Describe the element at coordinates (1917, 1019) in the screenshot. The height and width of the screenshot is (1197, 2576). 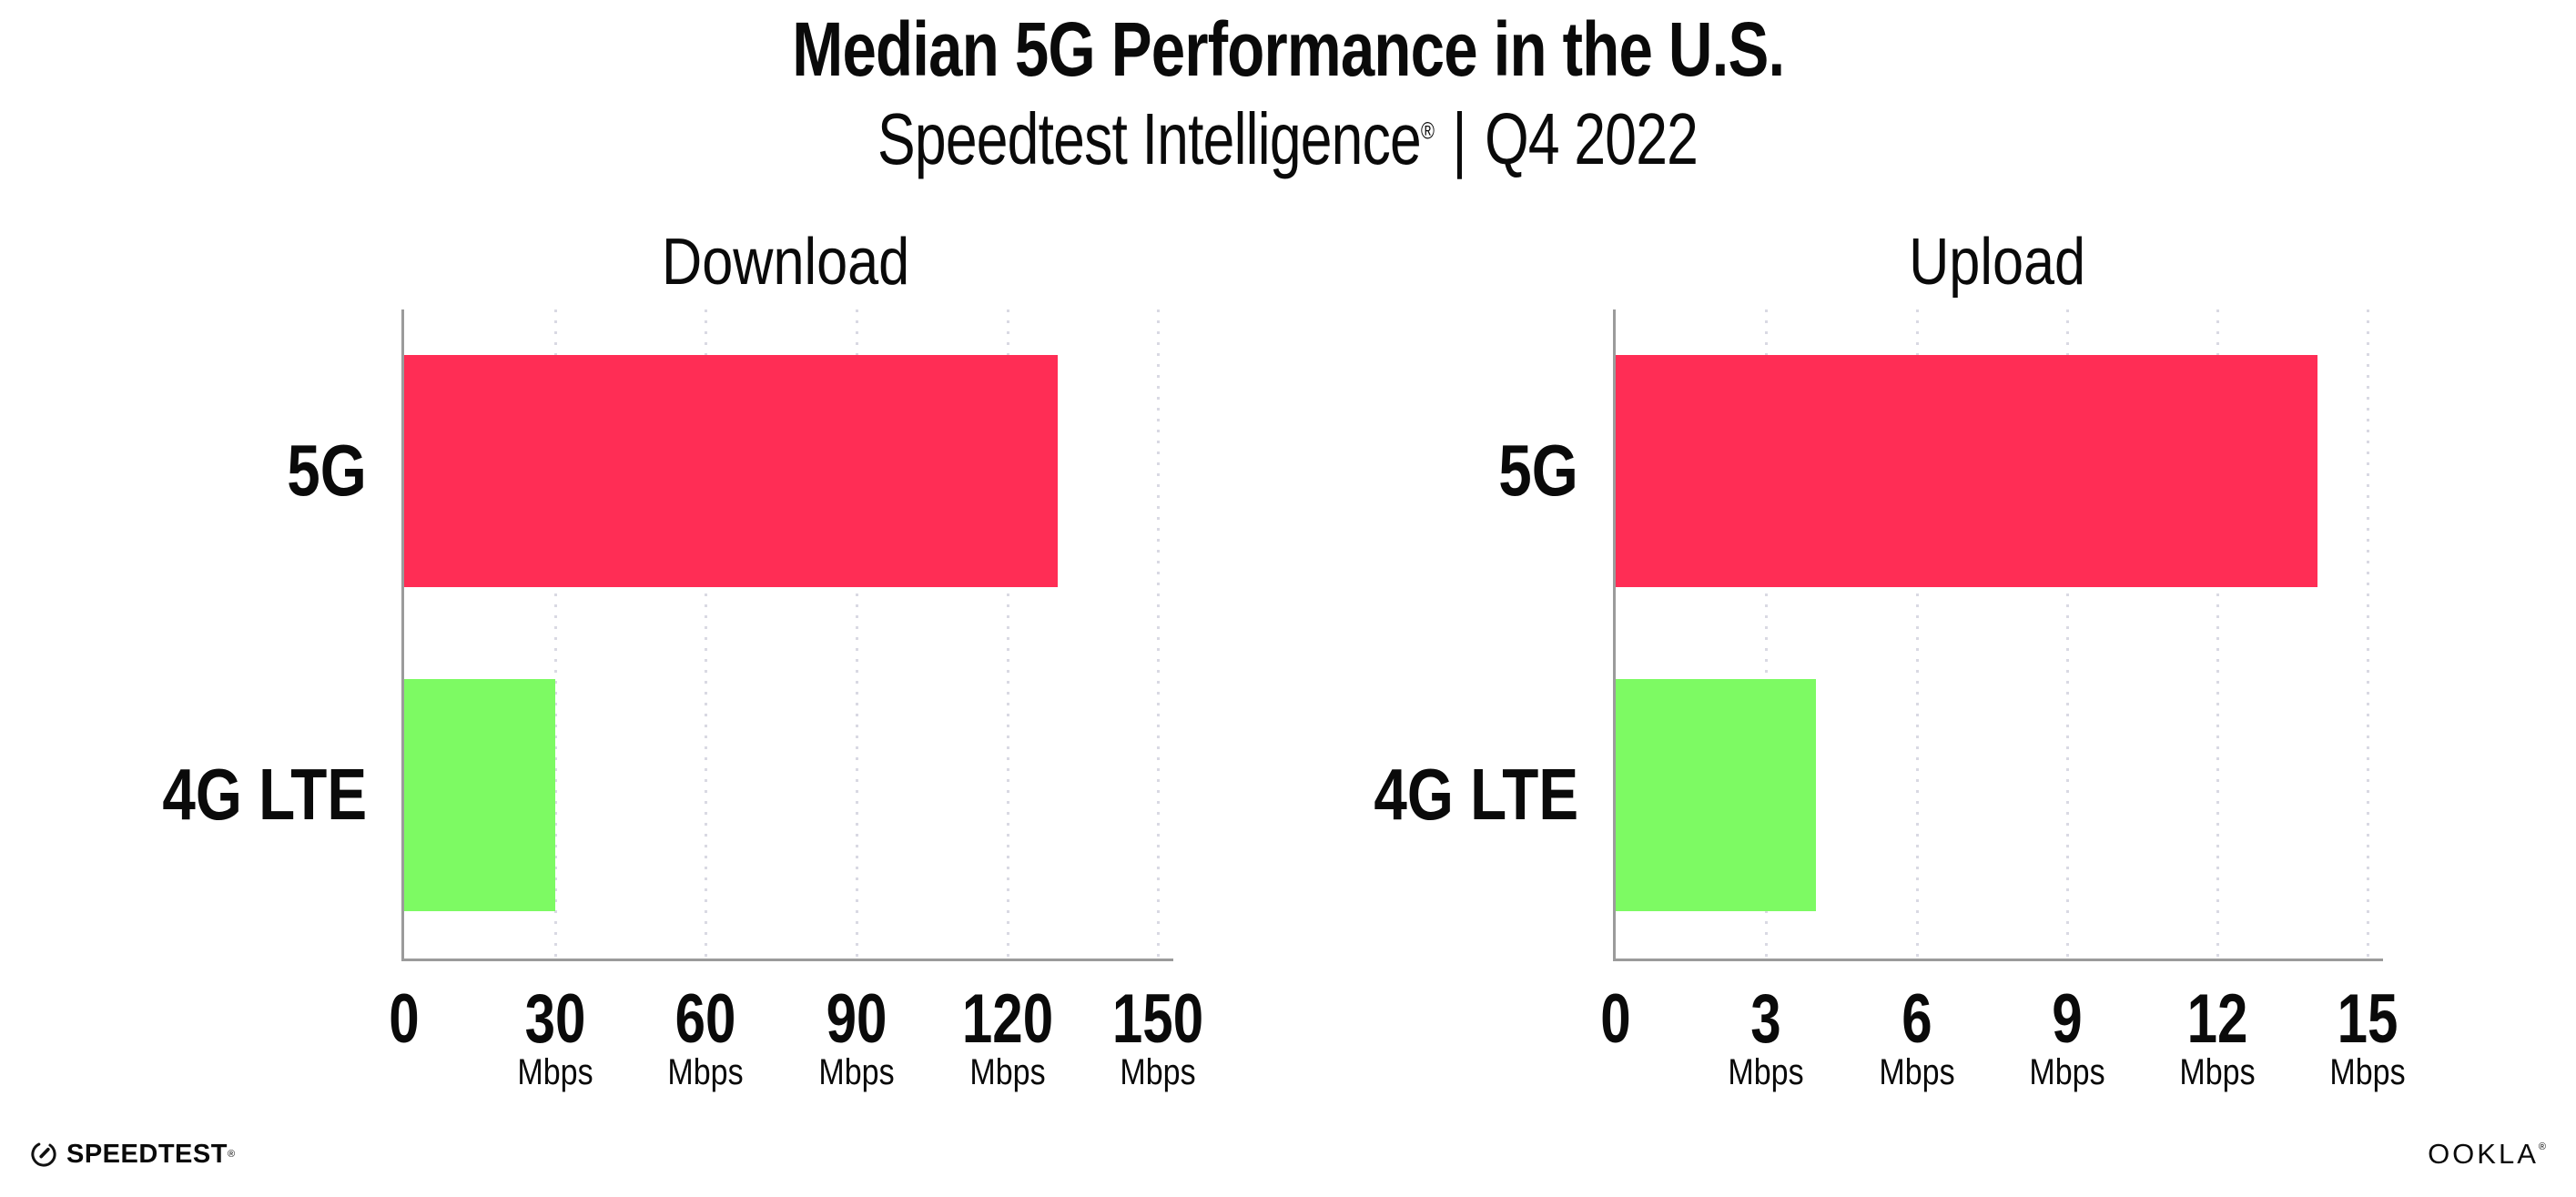
I see `x-tick-value: 6` at that location.